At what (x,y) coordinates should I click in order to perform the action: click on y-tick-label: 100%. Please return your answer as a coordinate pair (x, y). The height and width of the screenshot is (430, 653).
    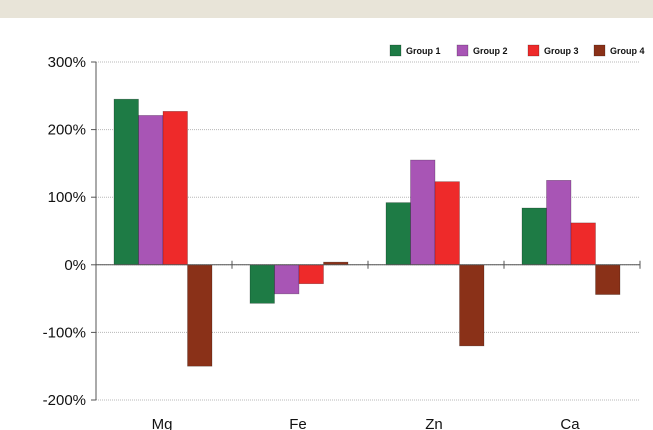
    Looking at the image, I should click on (67, 197).